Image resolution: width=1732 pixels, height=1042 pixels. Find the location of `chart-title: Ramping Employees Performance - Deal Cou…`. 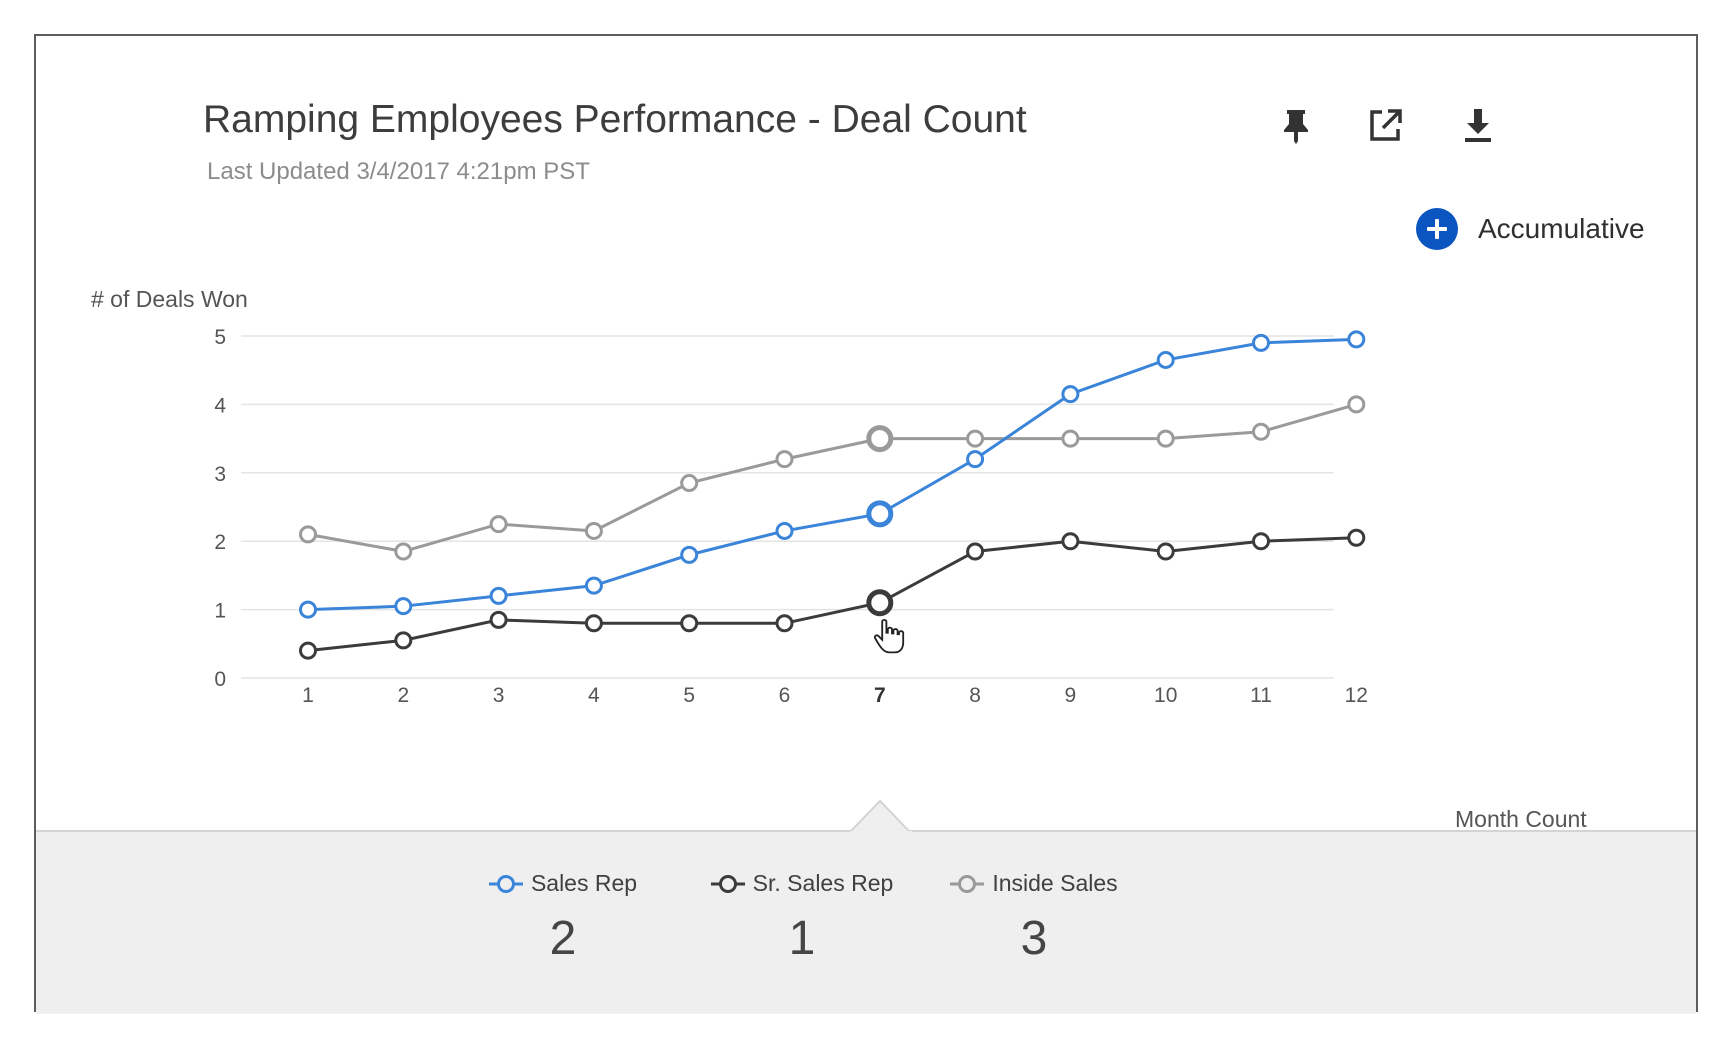

chart-title: Ramping Employees Performance - Deal Cou… is located at coordinates (615, 119).